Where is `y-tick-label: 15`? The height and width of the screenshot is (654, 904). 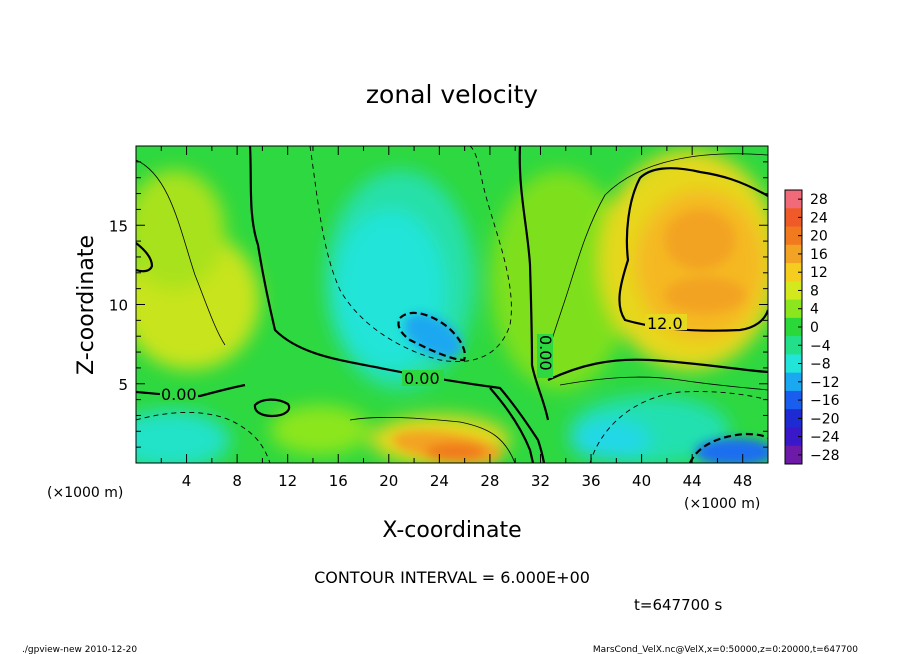
y-tick-label: 15 is located at coordinates (118, 226).